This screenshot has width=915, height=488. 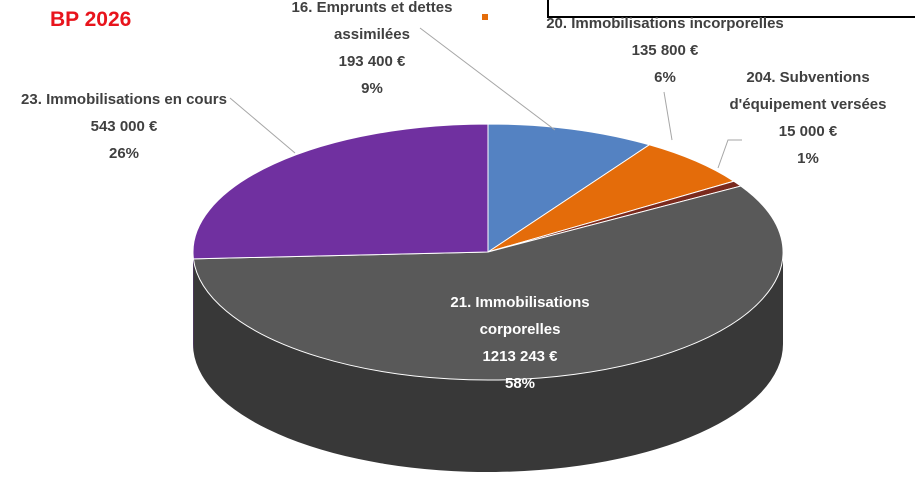 What do you see at coordinates (665, 77) in the screenshot?
I see `percent-label: 6%` at bounding box center [665, 77].